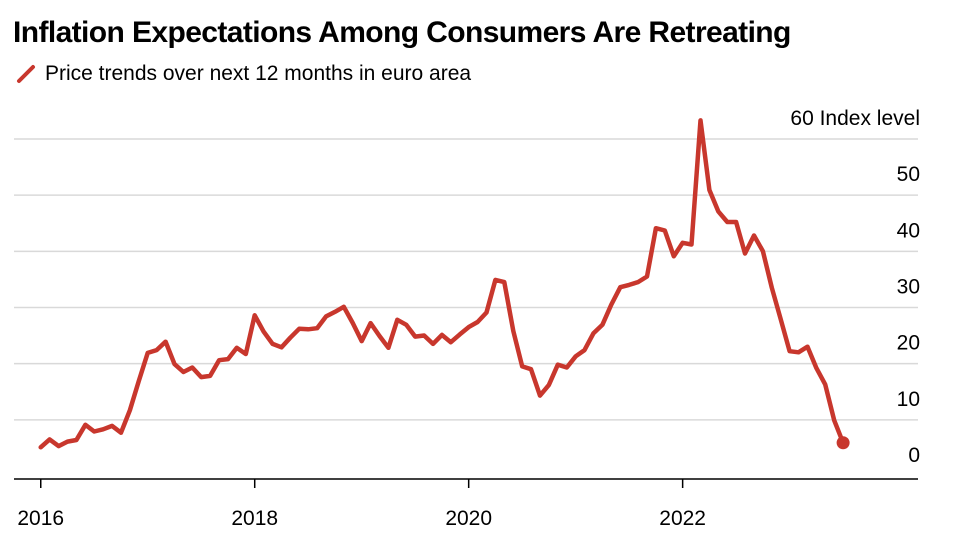  What do you see at coordinates (682, 518) in the screenshot?
I see `x-tick-label: 2022` at bounding box center [682, 518].